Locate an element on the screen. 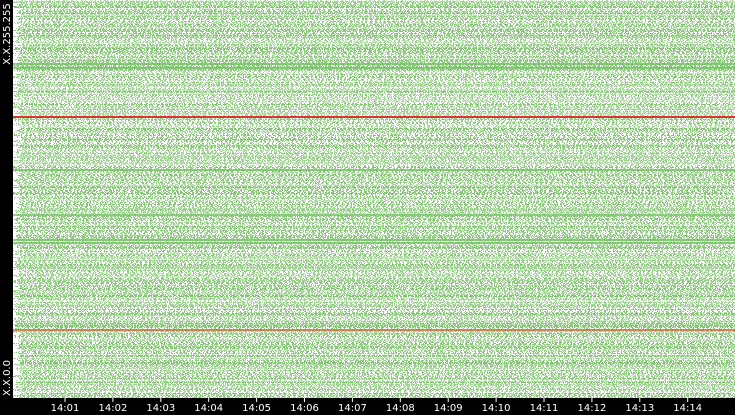 The image size is (735, 415). x-tick-label: 14:05 is located at coordinates (256, 408).